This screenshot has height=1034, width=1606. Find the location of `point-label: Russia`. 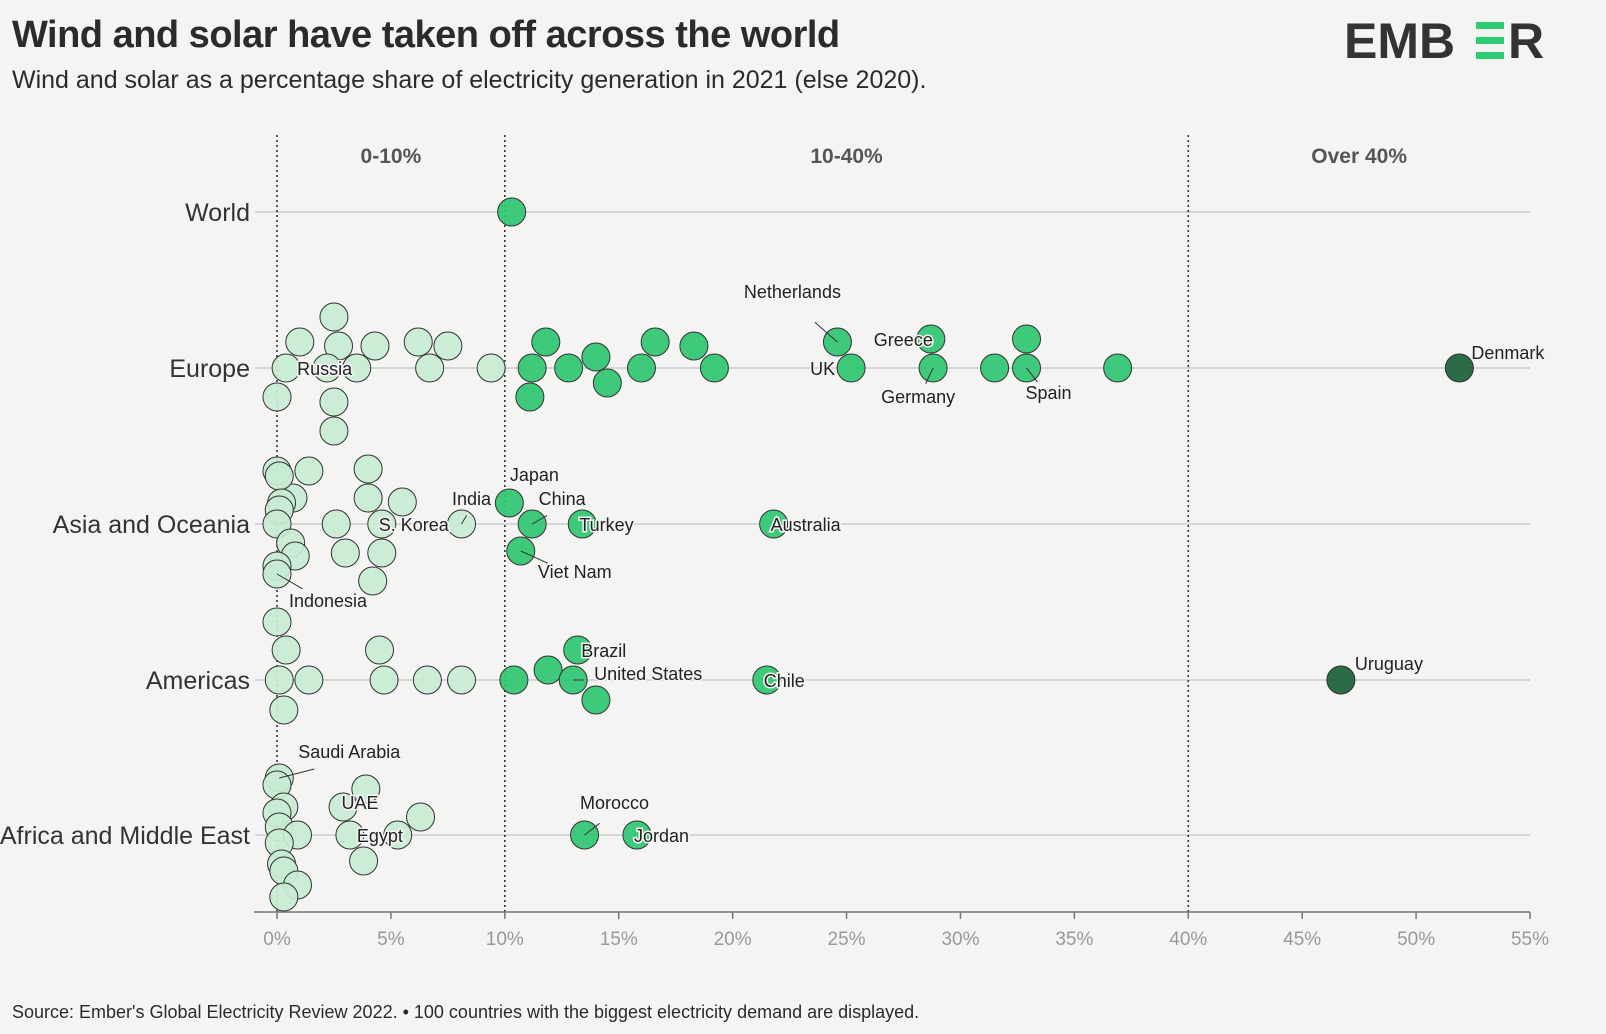

point-label: Russia is located at coordinates (325, 369).